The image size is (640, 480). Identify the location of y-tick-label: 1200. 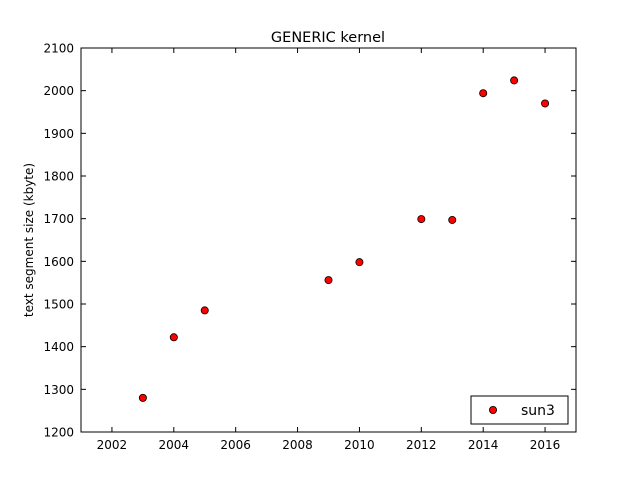
(58, 433).